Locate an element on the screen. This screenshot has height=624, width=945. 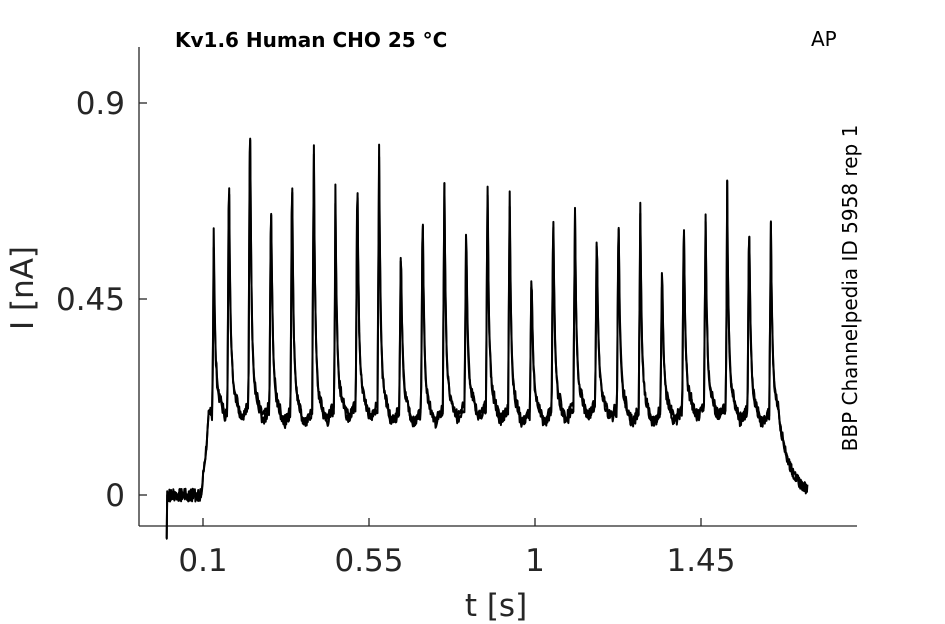
x-tick-label: 0.55 is located at coordinates (368, 561).